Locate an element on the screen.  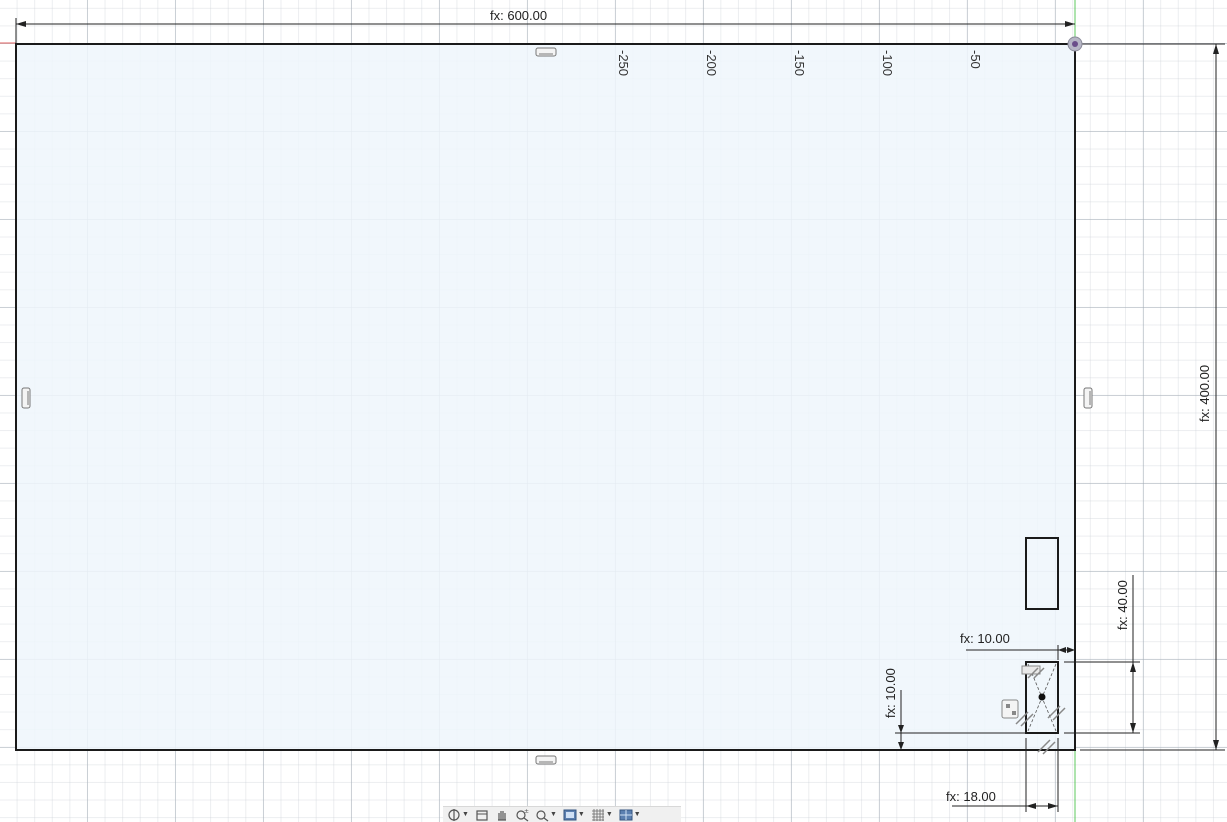
ruler-label: -200 is located at coordinates (711, 63).